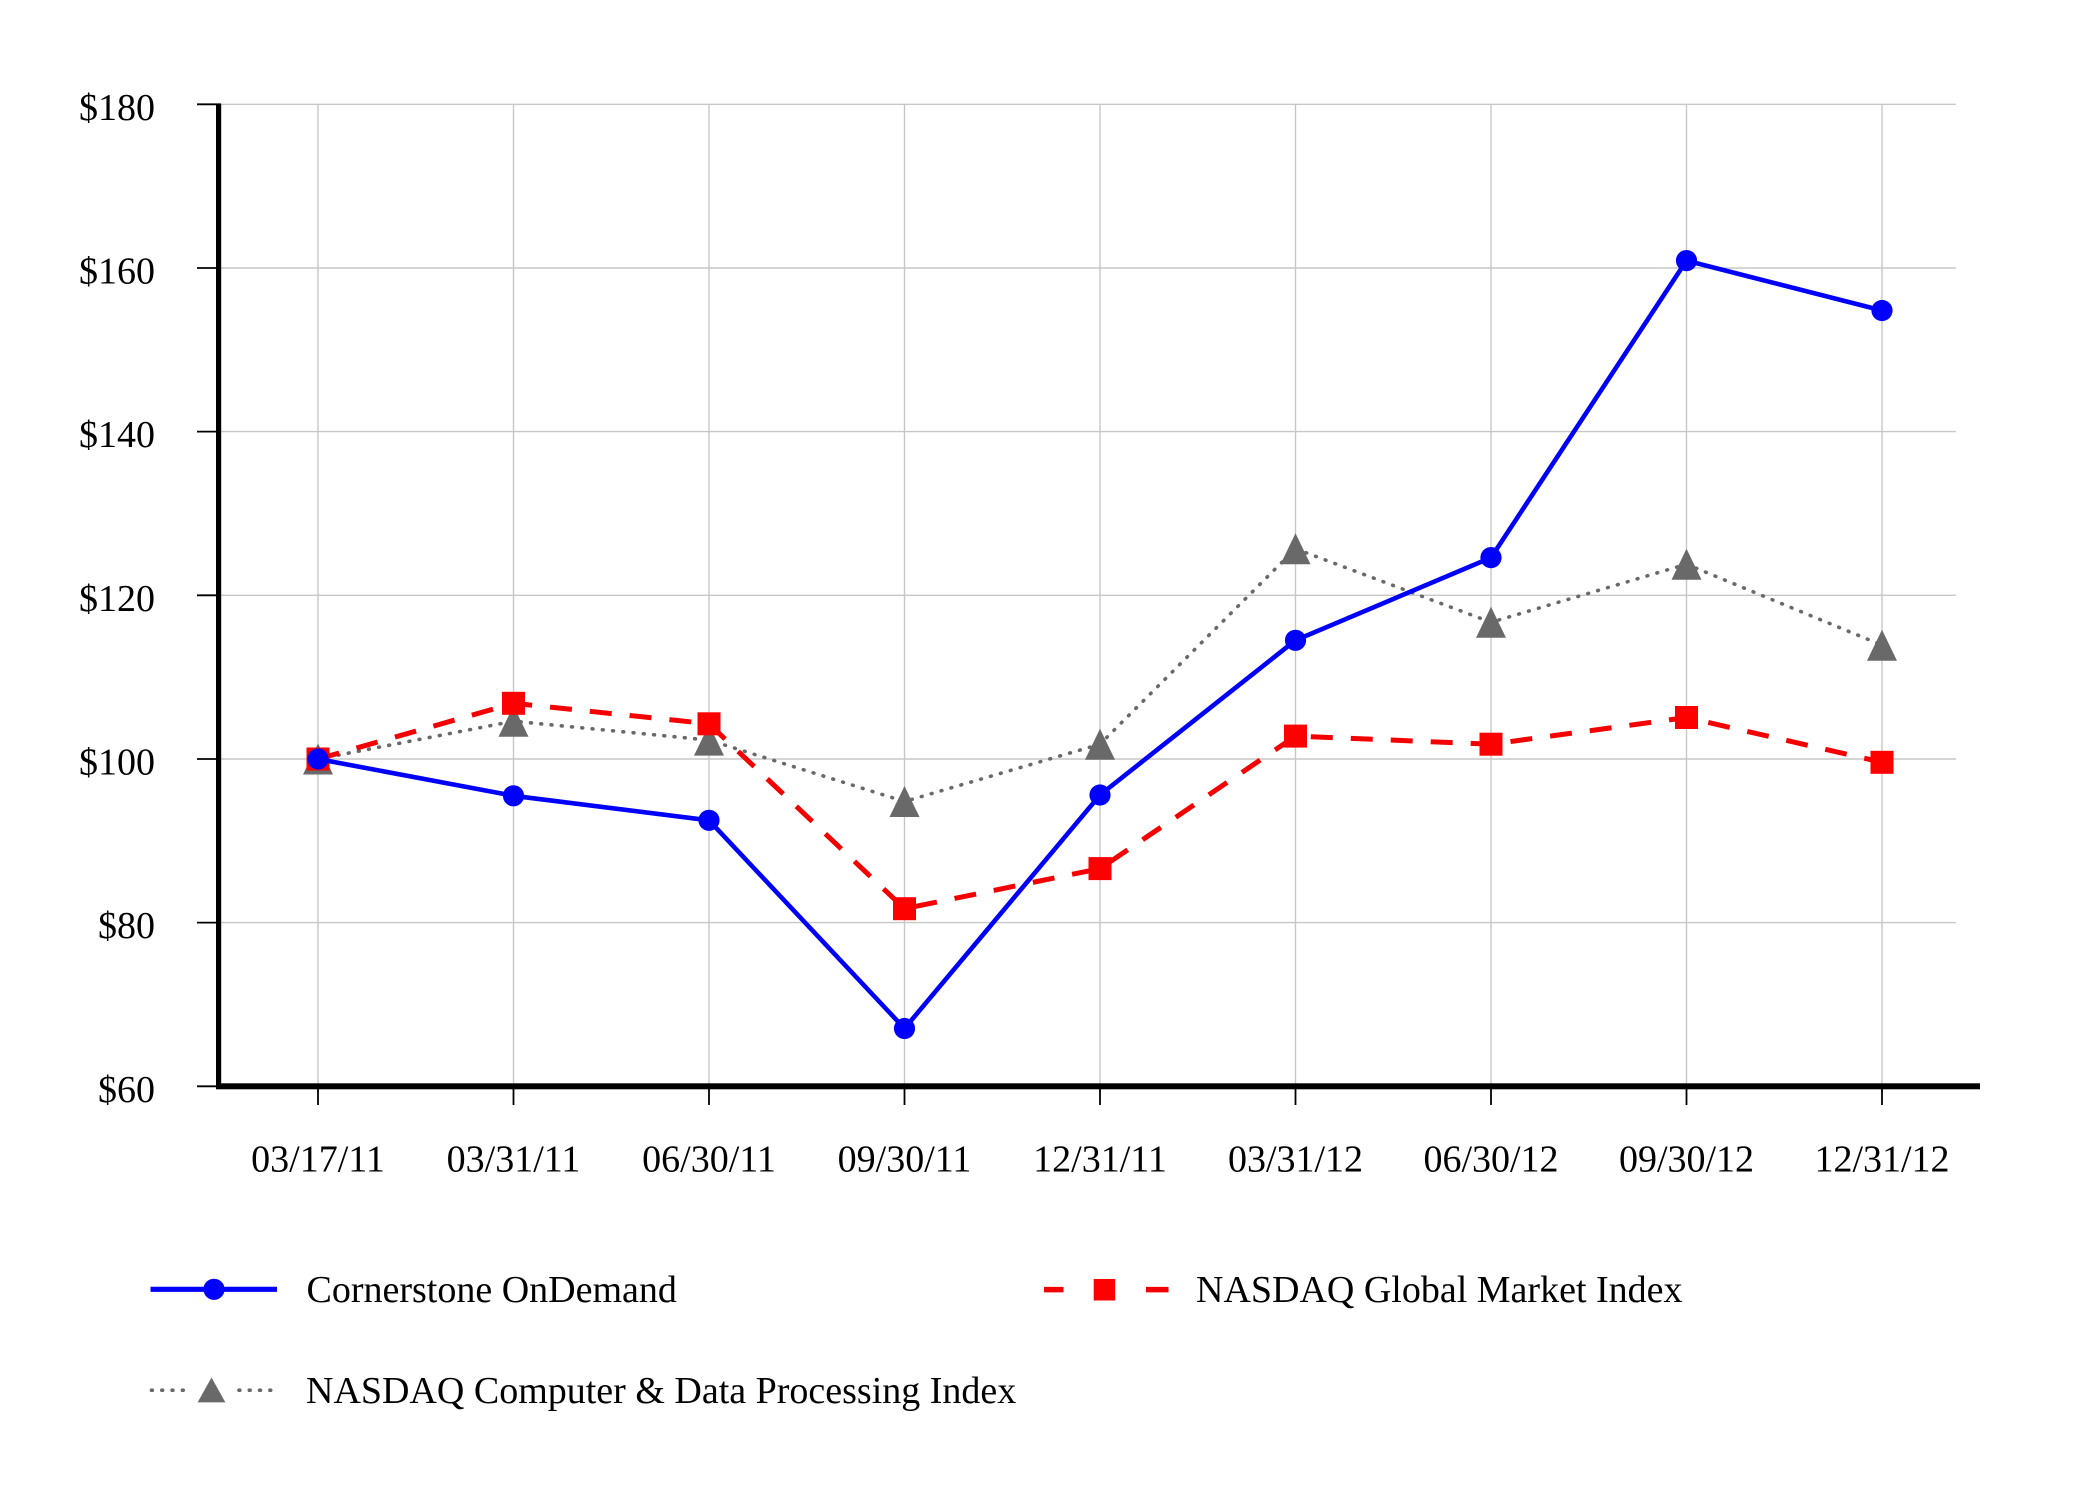 This screenshot has height=1500, width=2083. What do you see at coordinates (117, 272) in the screenshot?
I see `svg-text: $160` at bounding box center [117, 272].